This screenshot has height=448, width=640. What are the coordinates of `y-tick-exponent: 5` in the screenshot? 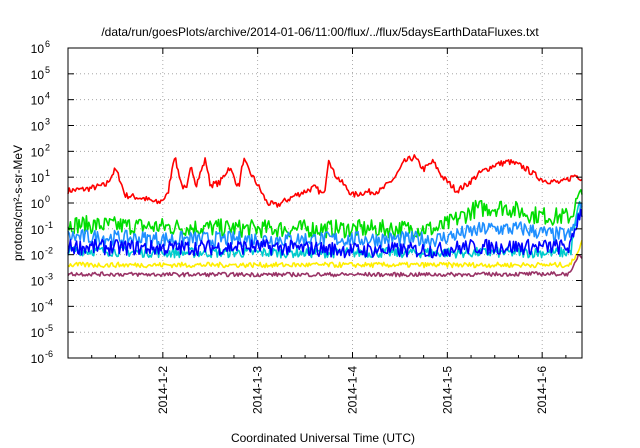 It's located at (47, 70).